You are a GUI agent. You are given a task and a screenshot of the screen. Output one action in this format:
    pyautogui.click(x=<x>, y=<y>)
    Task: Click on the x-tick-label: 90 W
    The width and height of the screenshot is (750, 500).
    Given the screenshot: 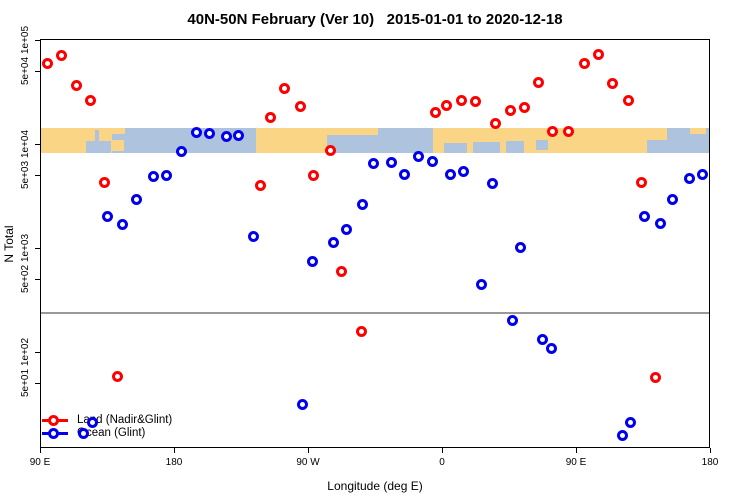 What is the action you would take?
    pyautogui.click(x=308, y=462)
    